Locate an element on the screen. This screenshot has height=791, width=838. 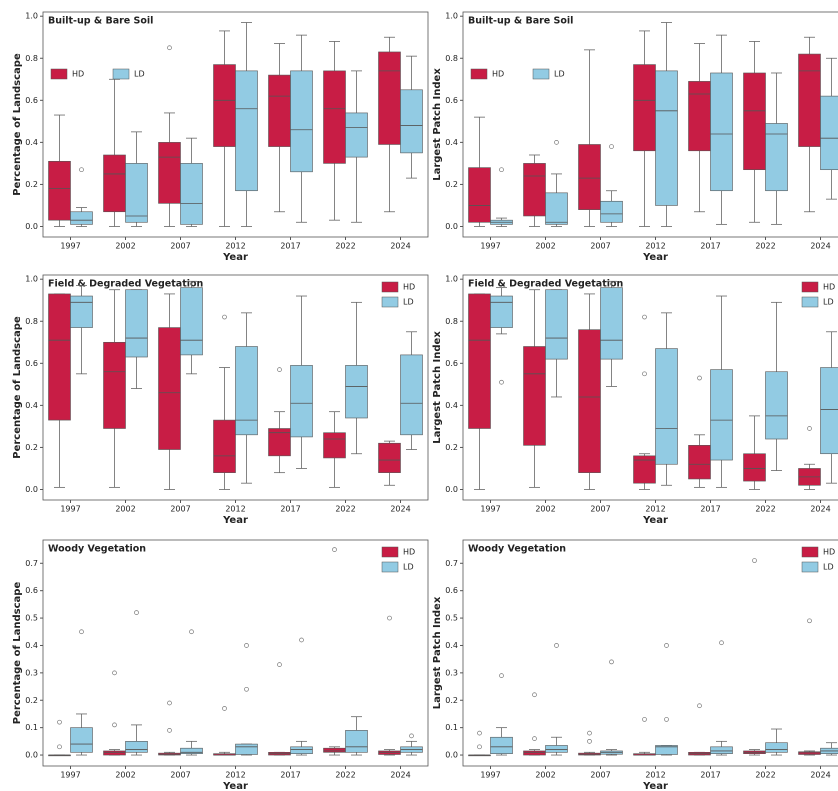
y-tick-label: 0.3 is located at coordinates (31, 672).